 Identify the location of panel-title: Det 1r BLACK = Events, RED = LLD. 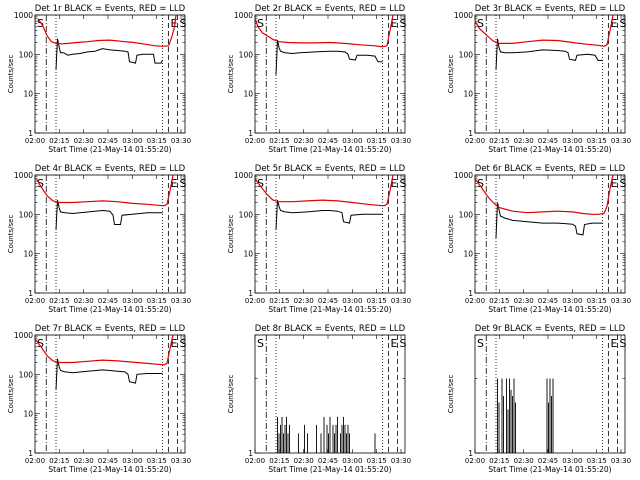
(110, 9).